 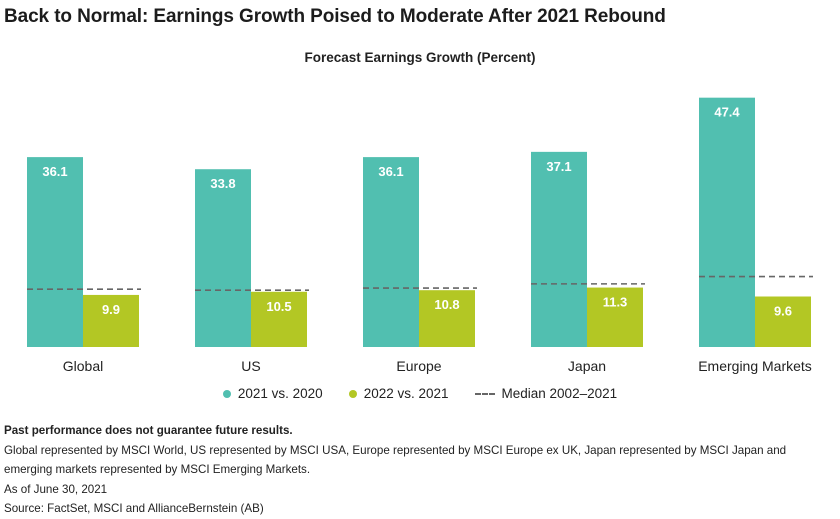 What do you see at coordinates (280, 393) in the screenshot?
I see `legend-label-series1: 2021 vs. 2020` at bounding box center [280, 393].